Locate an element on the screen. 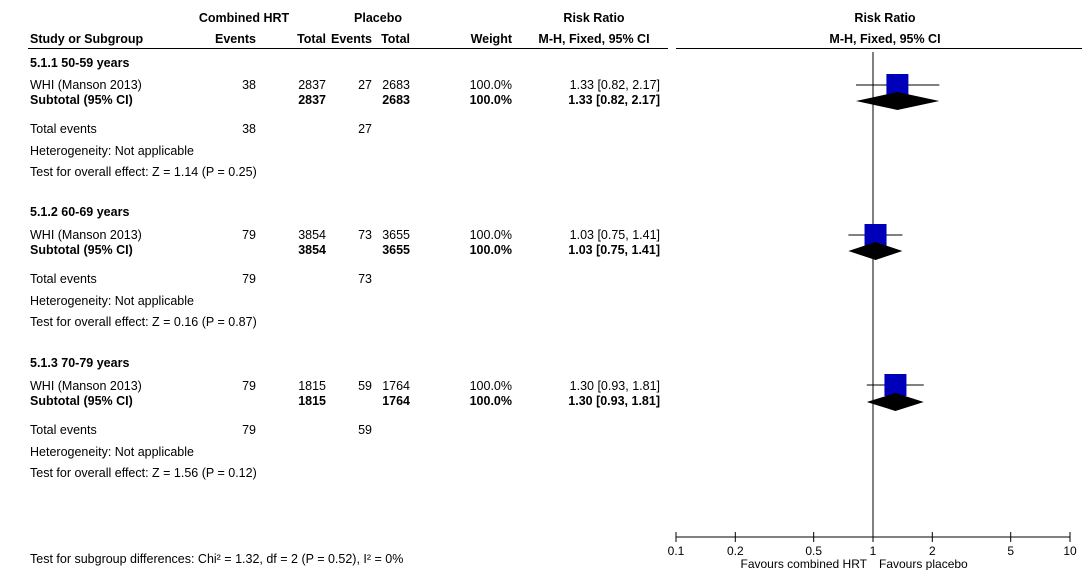  total-events-2: 73 is located at coordinates (365, 279).